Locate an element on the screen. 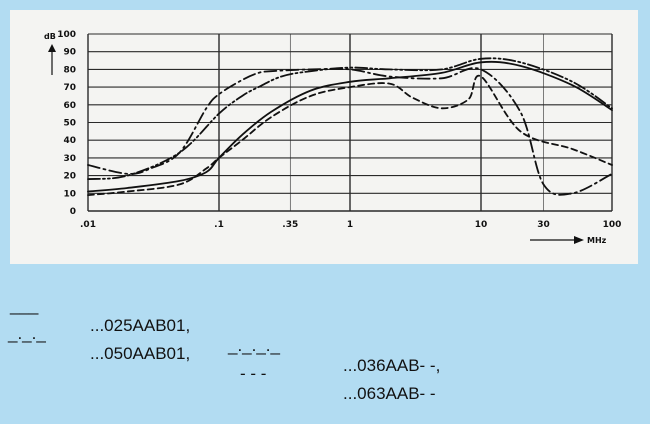  x-tick-label: 1 is located at coordinates (350, 225).